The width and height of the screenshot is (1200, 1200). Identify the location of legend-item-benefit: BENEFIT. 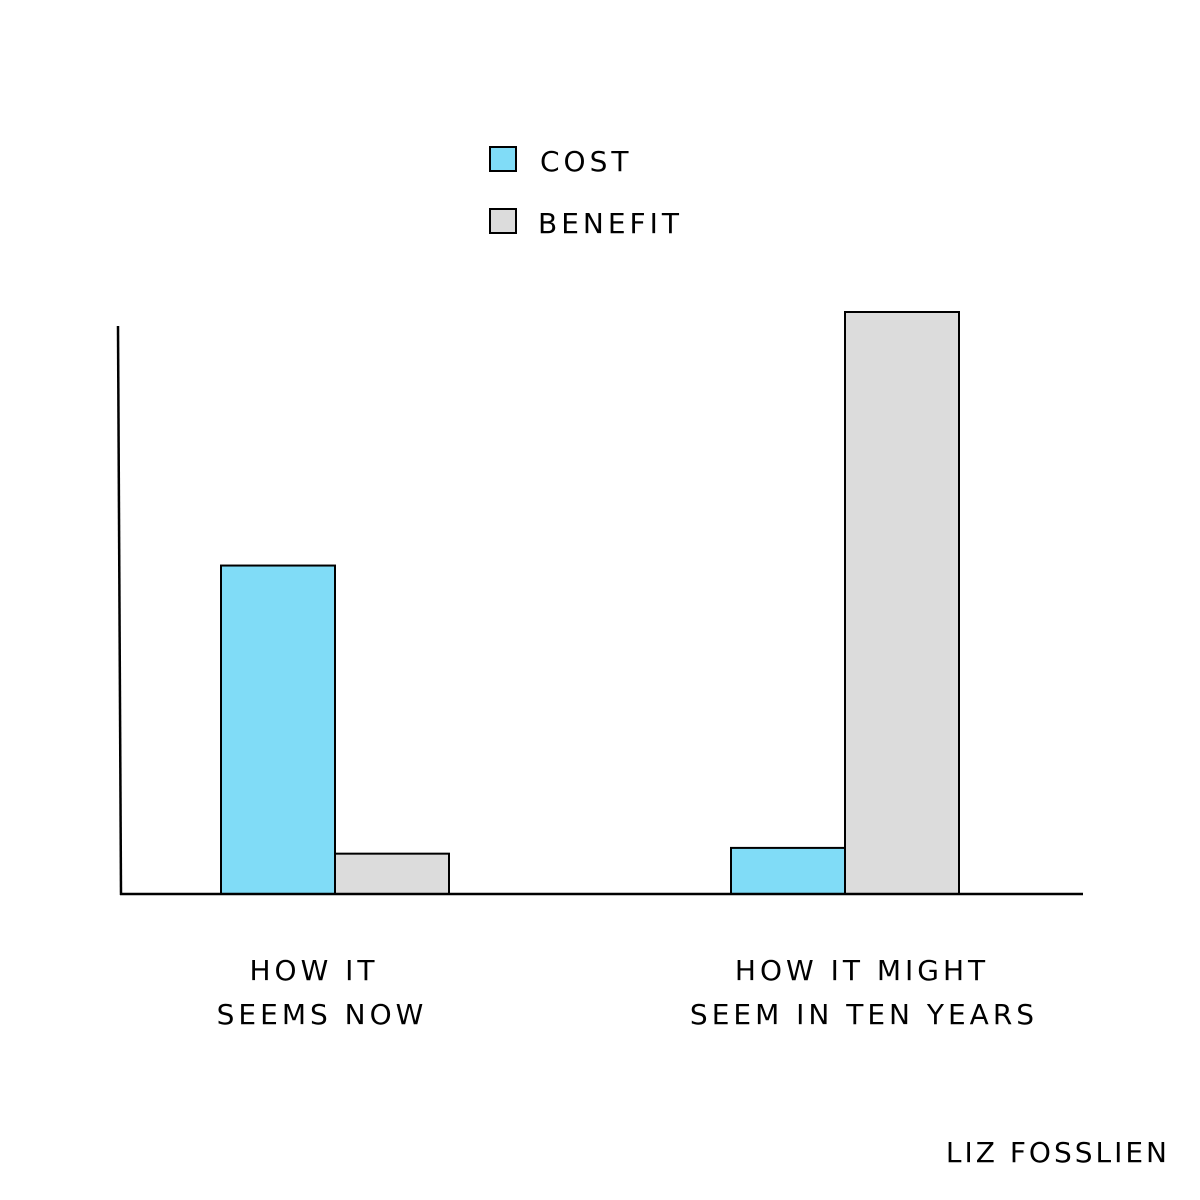
(586, 223).